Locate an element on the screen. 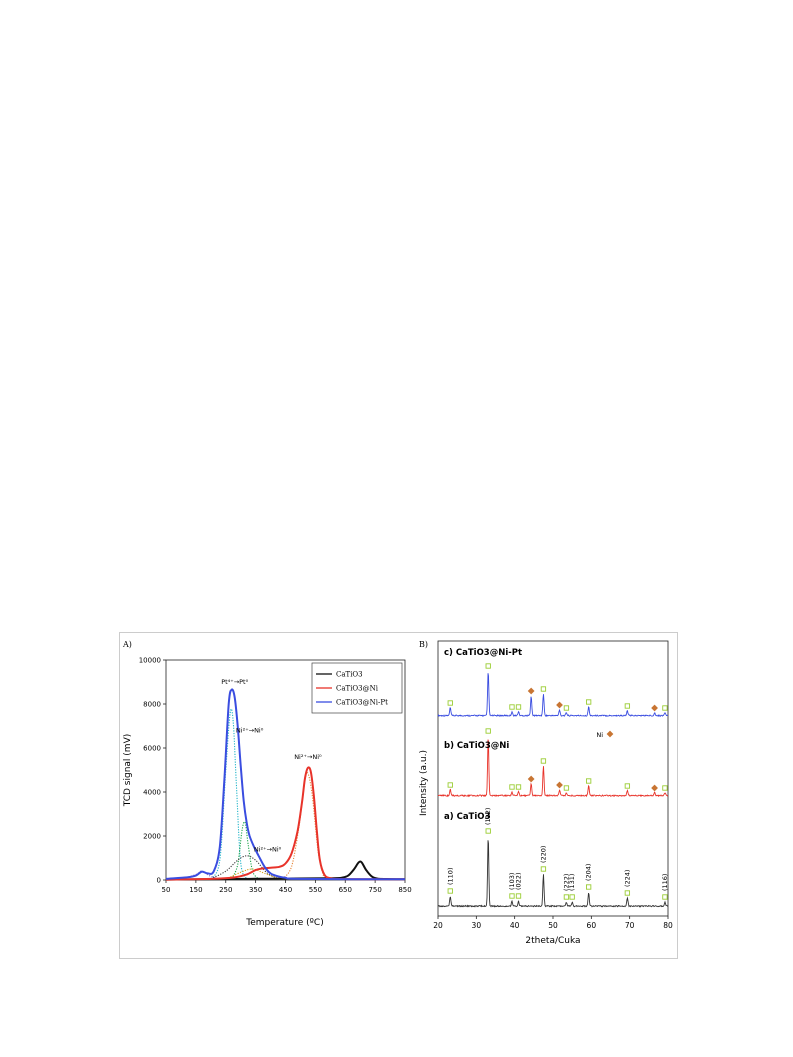 Image resolution: width=793 pixels, height=1057 pixels. hkl-label: (131) is located at coordinates (572, 882).